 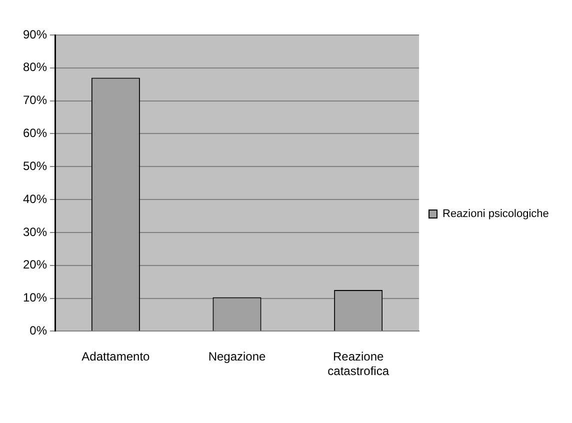 What do you see at coordinates (116, 357) in the screenshot?
I see `x-tick-label: Adattamento` at bounding box center [116, 357].